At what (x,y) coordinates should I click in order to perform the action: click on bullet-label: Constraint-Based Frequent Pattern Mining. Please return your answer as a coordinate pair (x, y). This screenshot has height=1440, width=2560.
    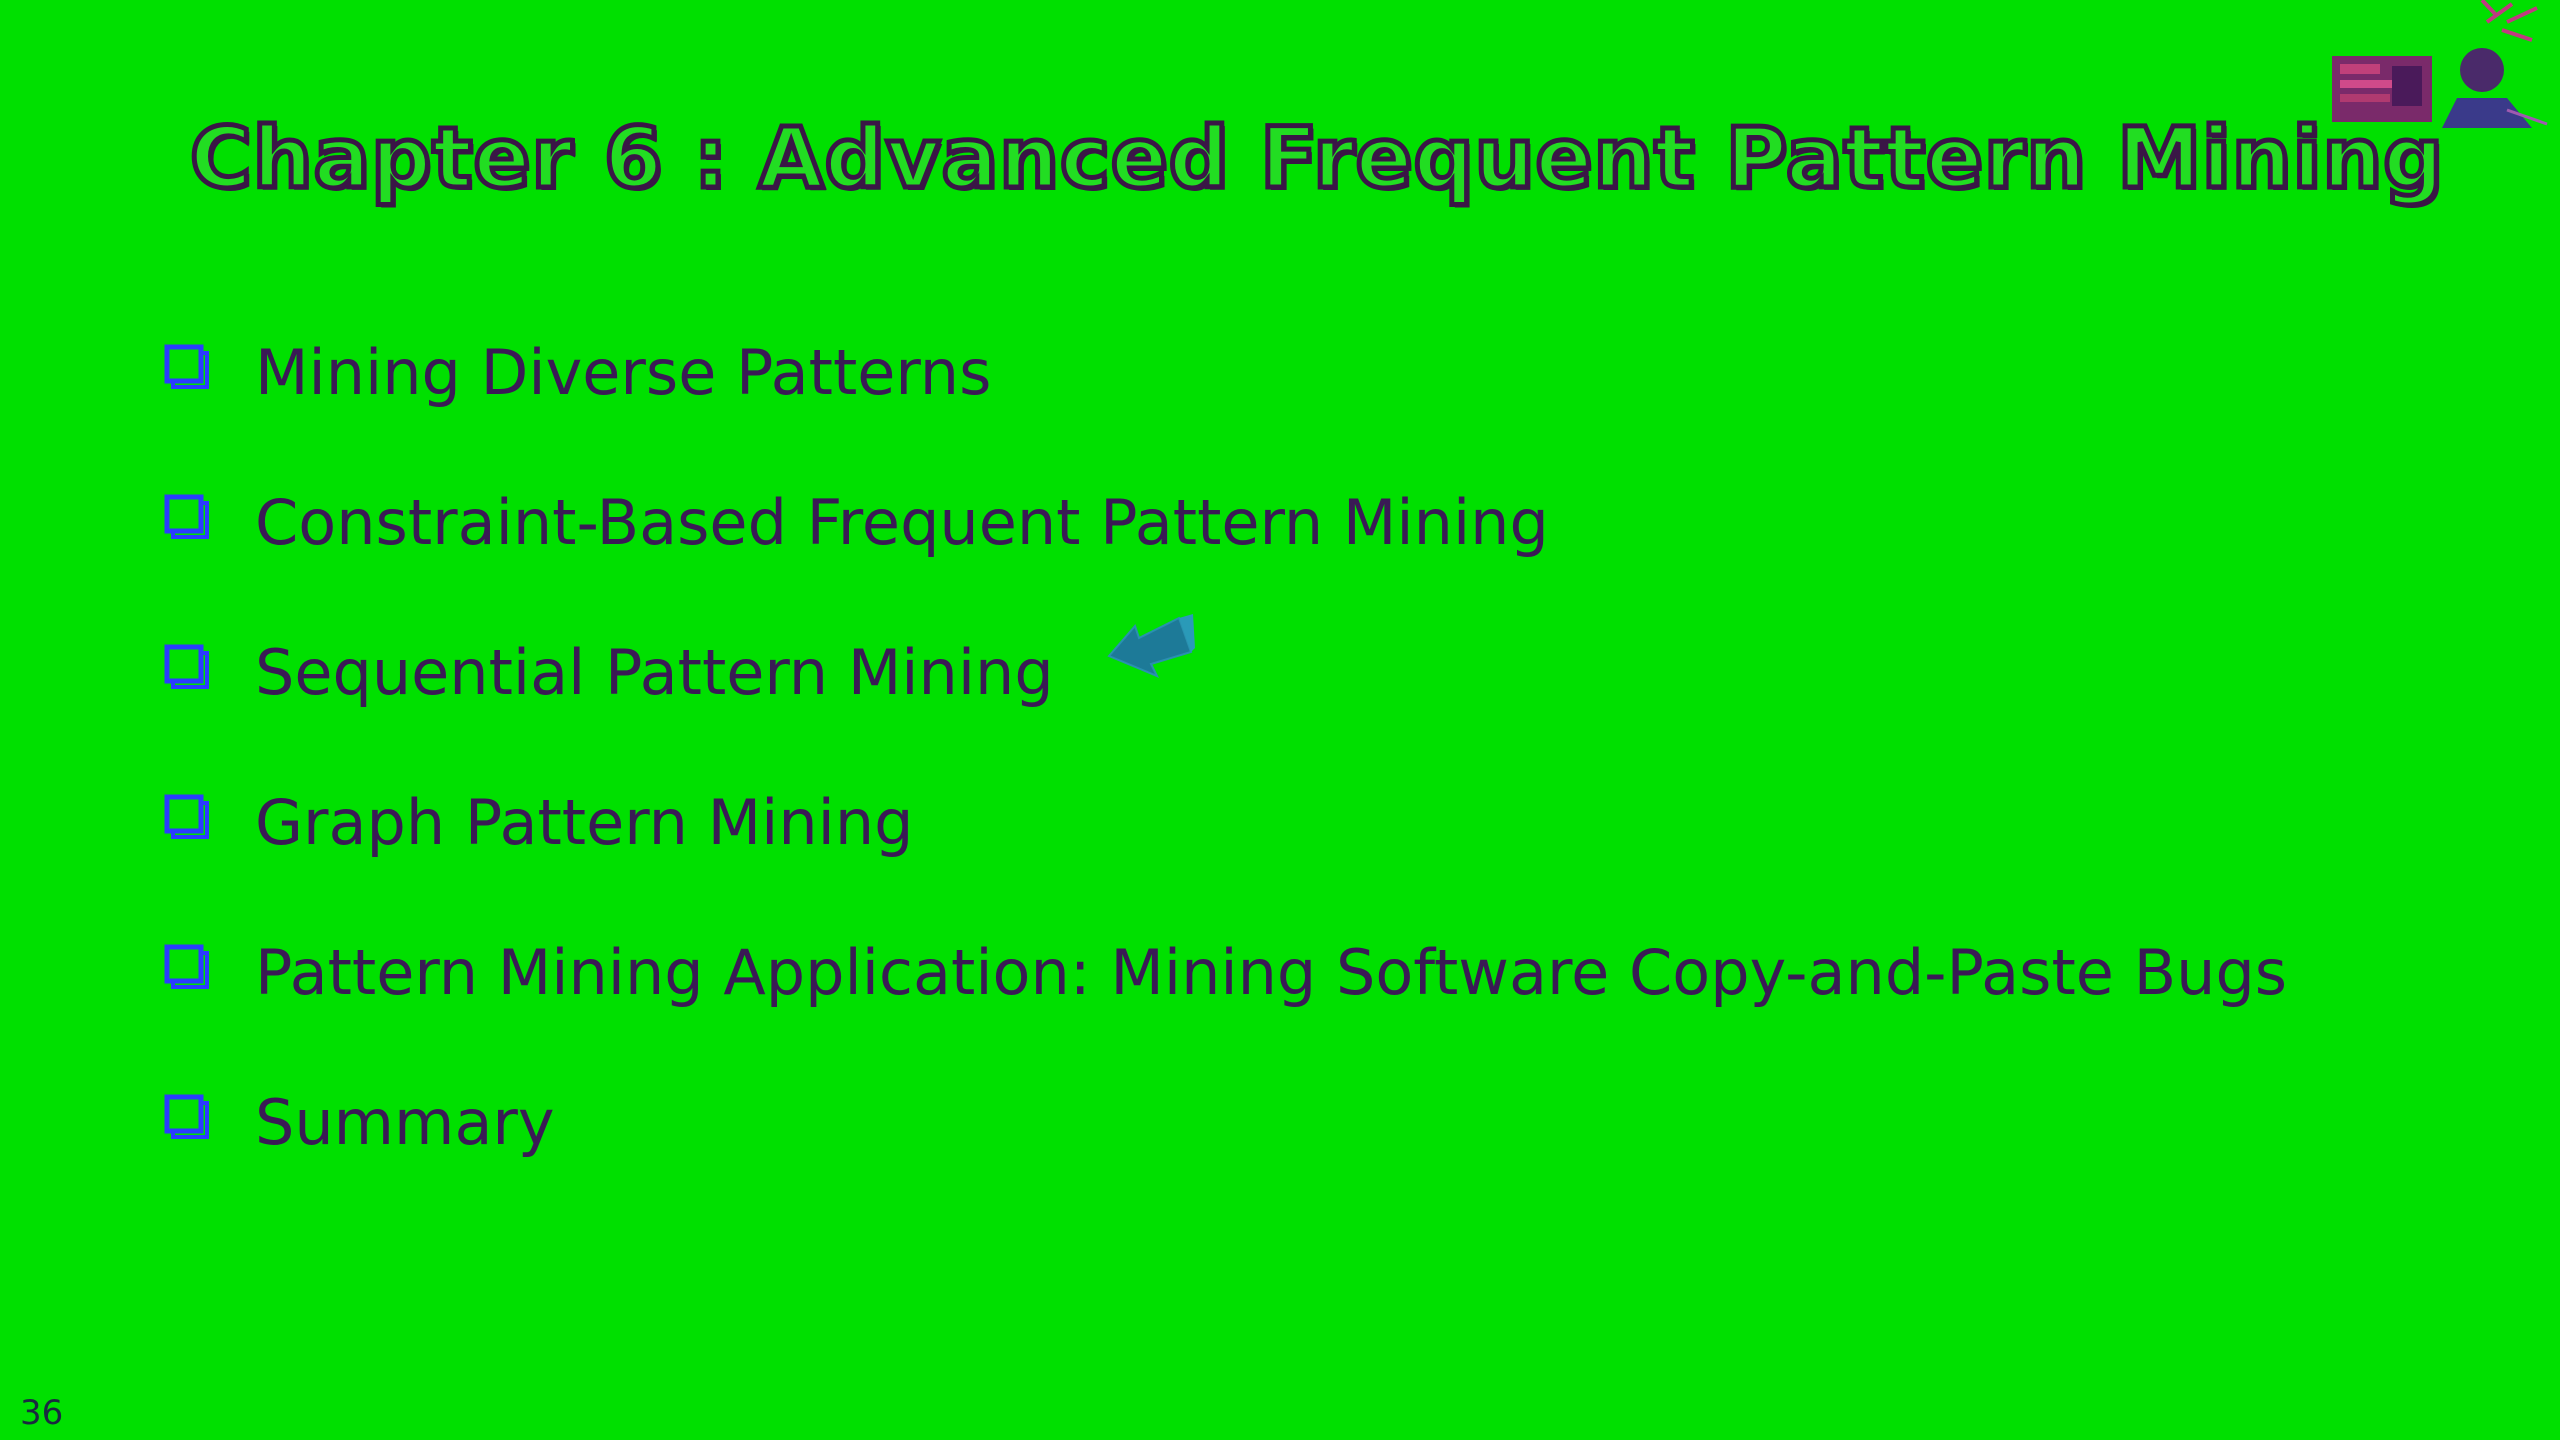
    Looking at the image, I should click on (902, 522).